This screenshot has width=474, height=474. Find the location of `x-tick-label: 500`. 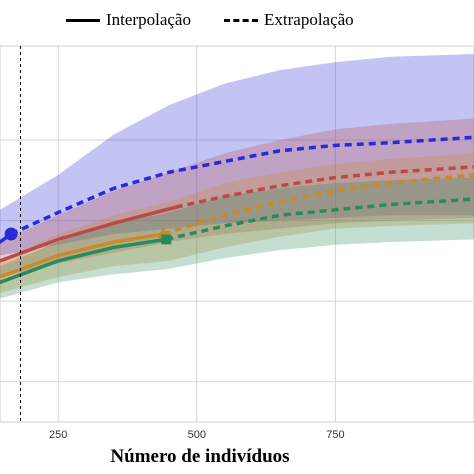

x-tick-label: 500 is located at coordinates (197, 435).